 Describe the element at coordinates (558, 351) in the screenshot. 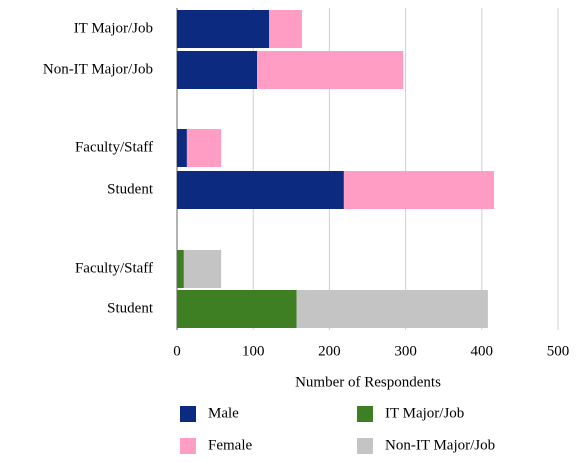

I see `x-tick-label: 500` at that location.